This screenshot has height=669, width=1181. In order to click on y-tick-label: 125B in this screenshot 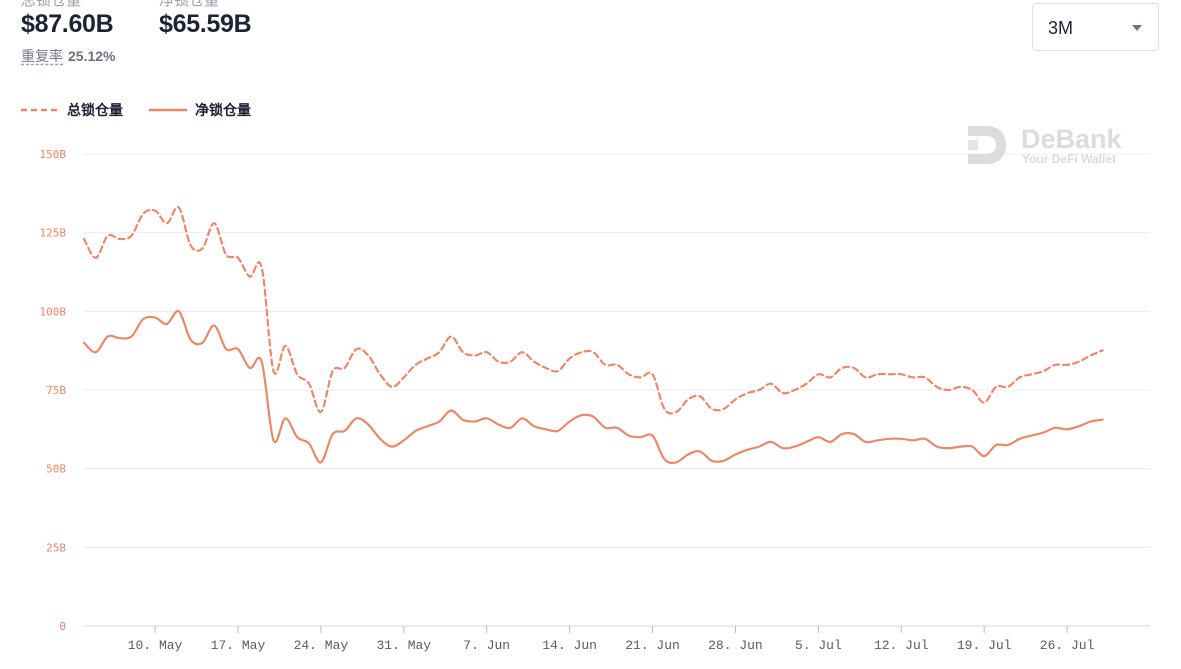, I will do `click(53, 233)`.